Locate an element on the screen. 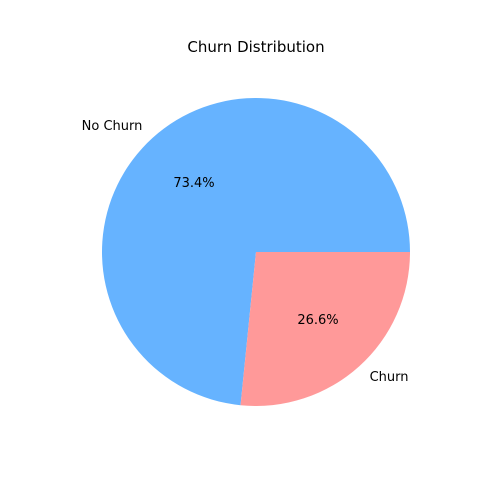 The width and height of the screenshot is (500, 500). slice-percent-no-churn: 73.4% is located at coordinates (193, 183).